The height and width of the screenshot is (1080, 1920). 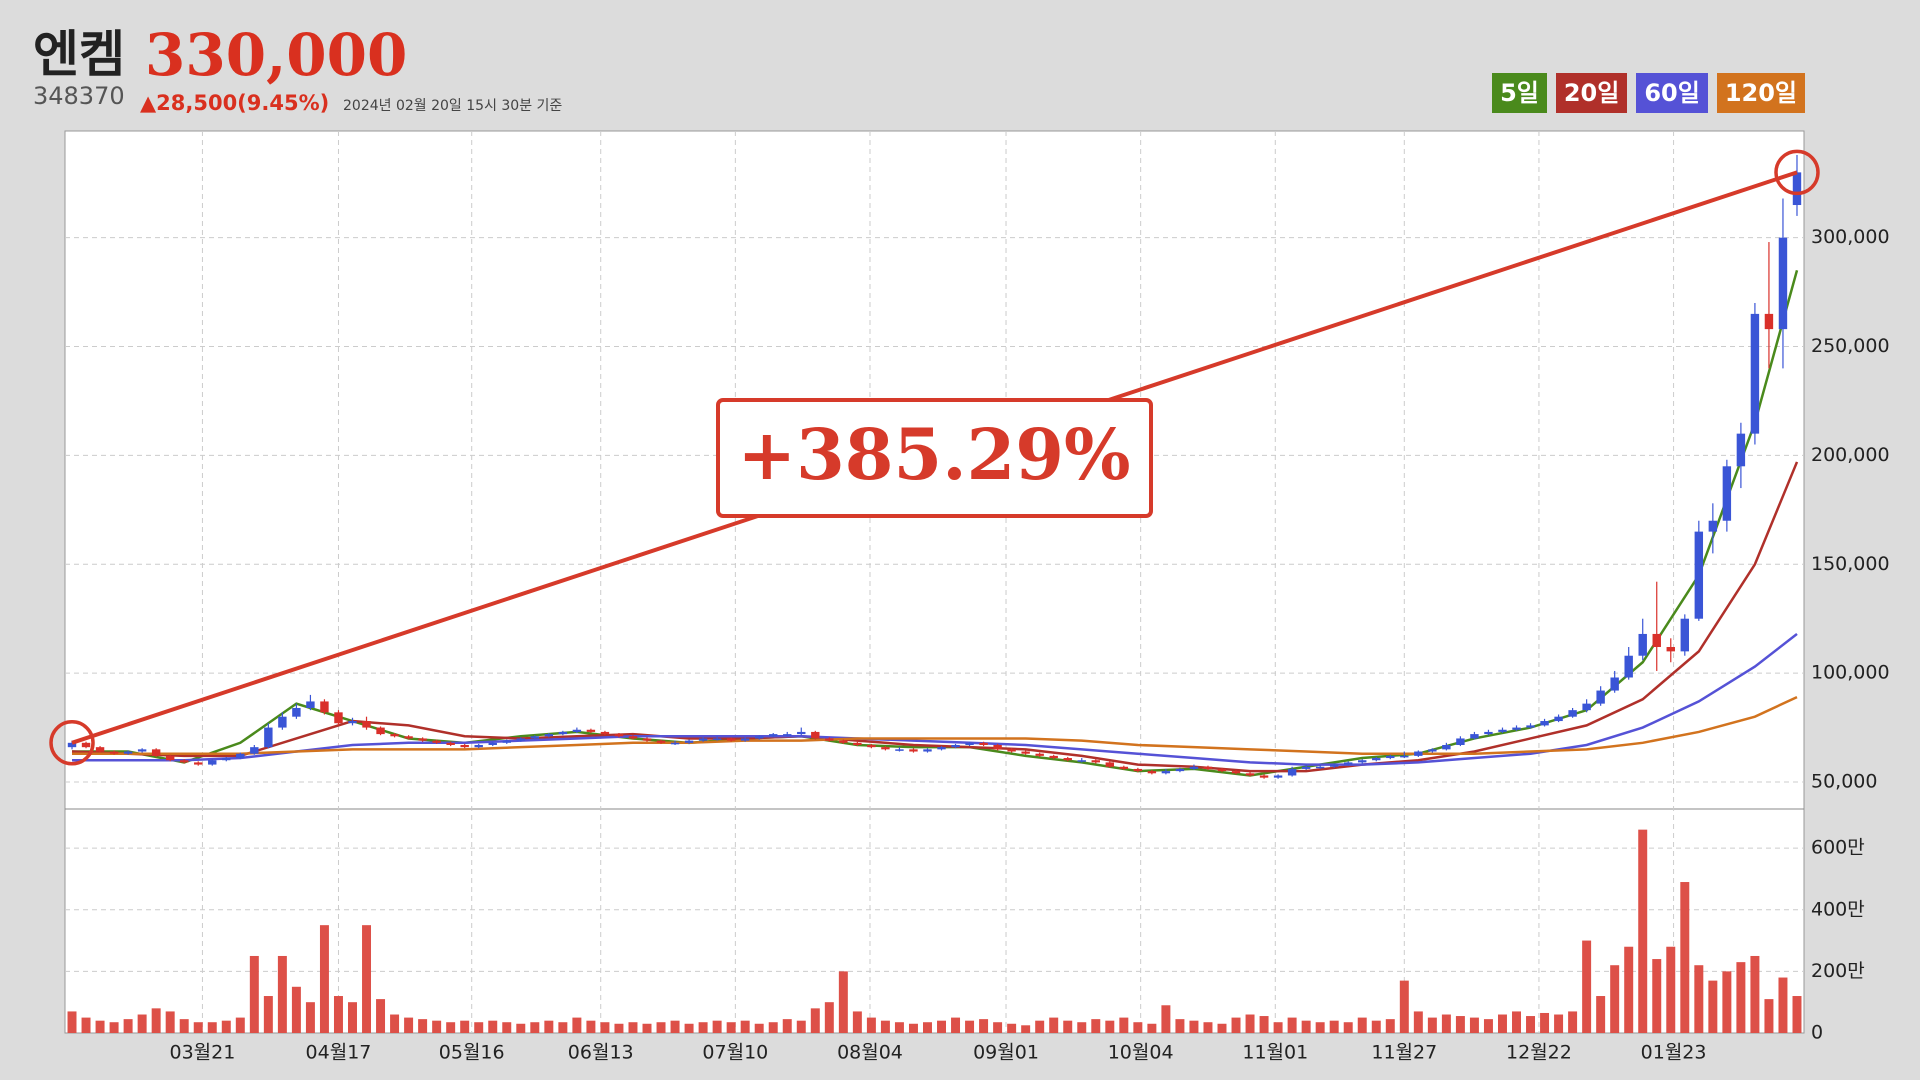 I want to click on y-tick-label: 250,000, so click(x=1850, y=346).